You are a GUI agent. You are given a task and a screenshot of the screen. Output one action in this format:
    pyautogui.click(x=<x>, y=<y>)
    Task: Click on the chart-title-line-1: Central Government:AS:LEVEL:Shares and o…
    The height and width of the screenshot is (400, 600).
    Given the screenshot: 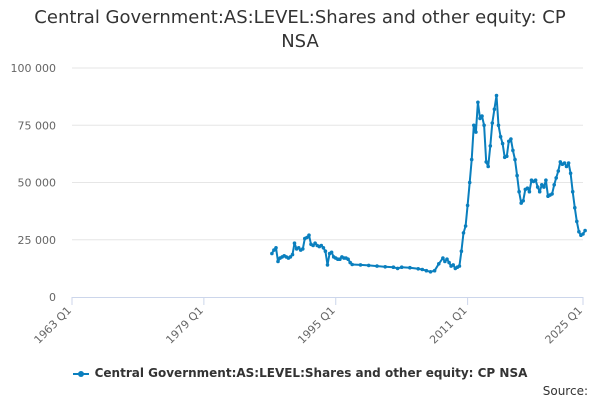 What is the action you would take?
    pyautogui.click(x=300, y=17)
    